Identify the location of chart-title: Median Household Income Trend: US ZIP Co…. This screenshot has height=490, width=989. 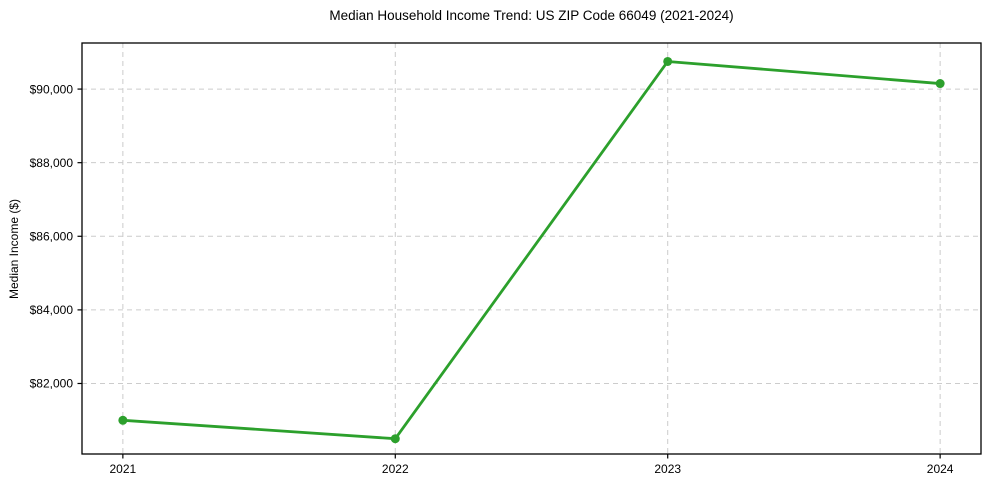
(531, 15).